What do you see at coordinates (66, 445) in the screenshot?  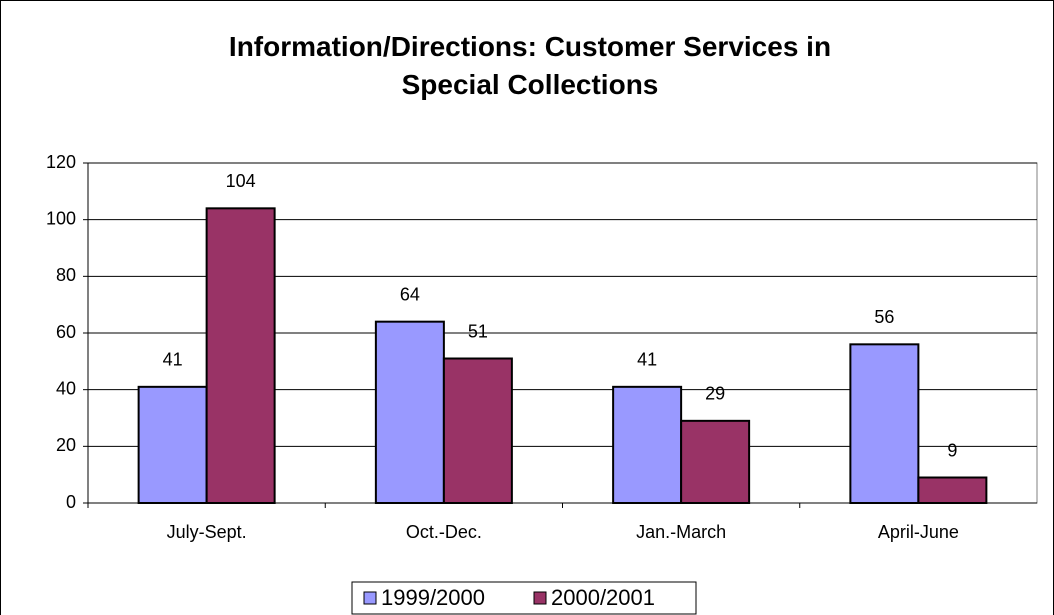 I see `y-tick-label: 20` at bounding box center [66, 445].